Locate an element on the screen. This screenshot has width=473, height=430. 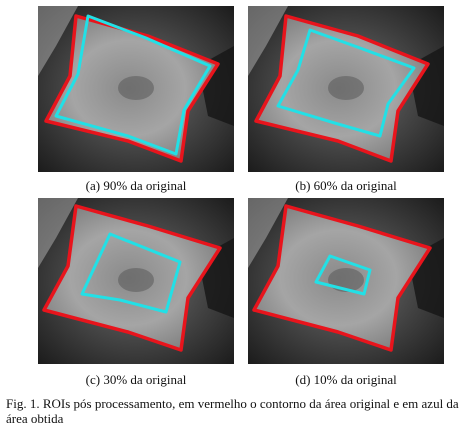
panel-a-caption: (a) 90% da original is located at coordinates (136, 185).